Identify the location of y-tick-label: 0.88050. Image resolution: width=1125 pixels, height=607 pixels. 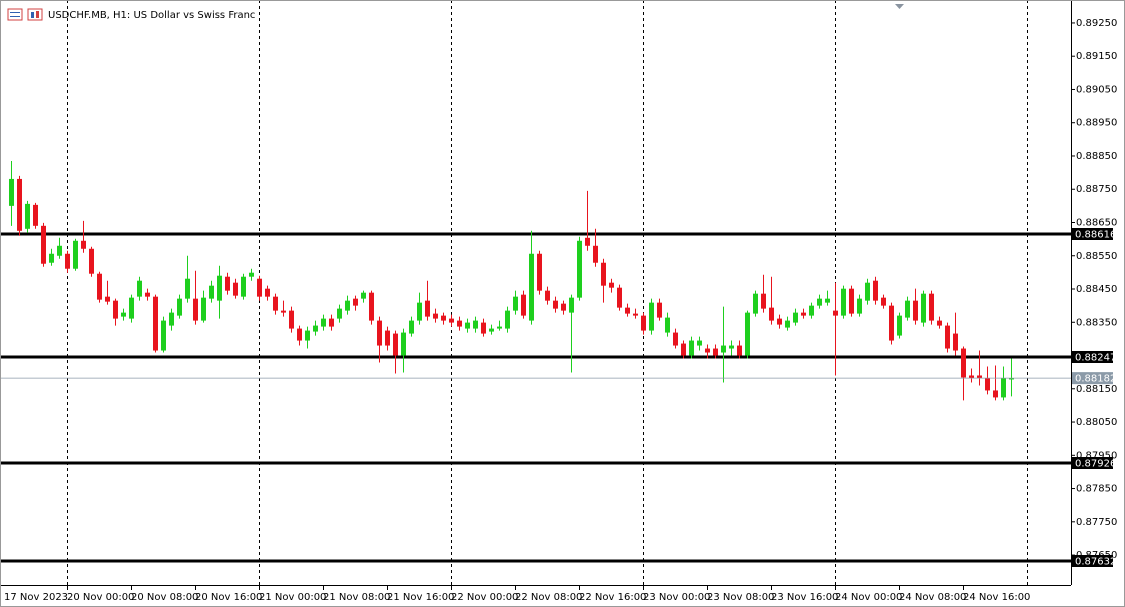
(1096, 422).